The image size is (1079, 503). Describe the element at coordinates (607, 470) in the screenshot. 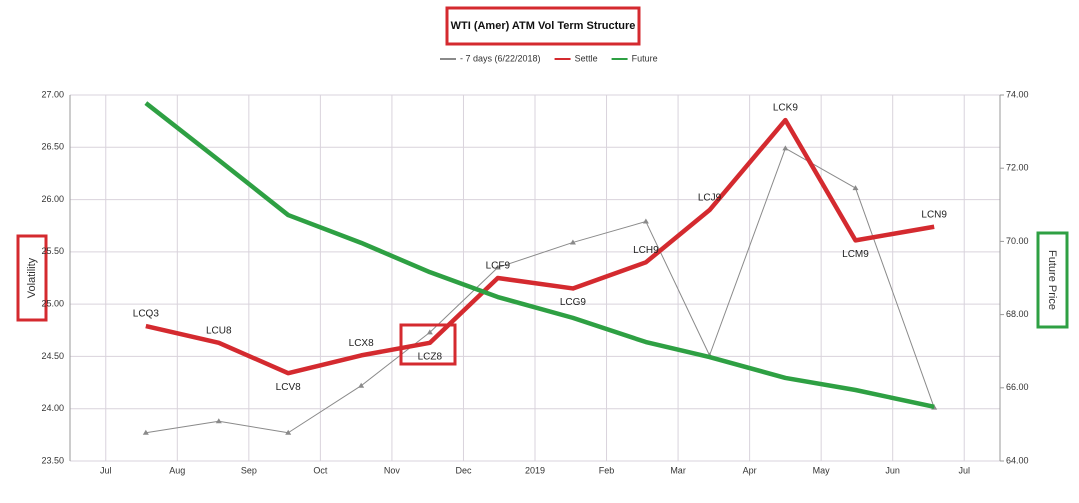

I see `x-tick-label: Feb` at that location.